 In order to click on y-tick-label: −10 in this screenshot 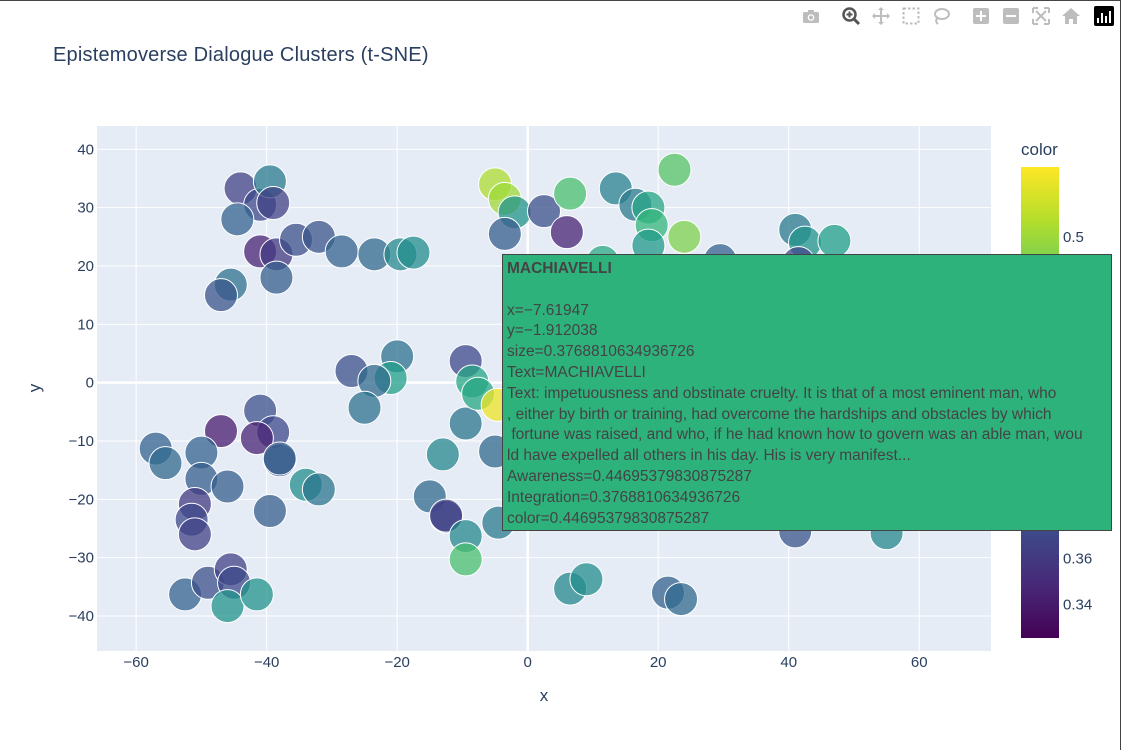, I will do `click(81, 441)`.